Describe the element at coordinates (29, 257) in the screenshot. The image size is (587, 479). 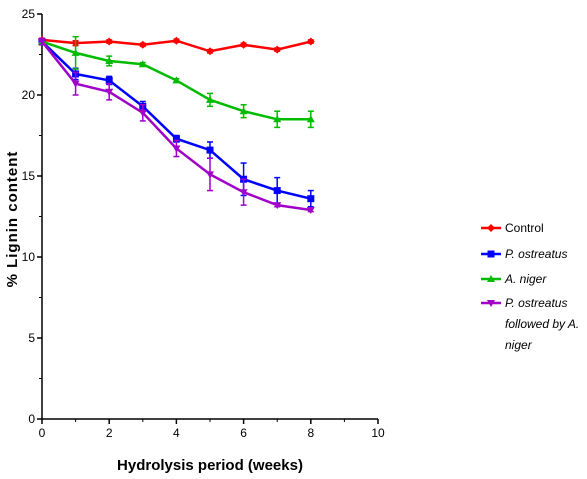
I see `y-tick-label: 10` at that location.